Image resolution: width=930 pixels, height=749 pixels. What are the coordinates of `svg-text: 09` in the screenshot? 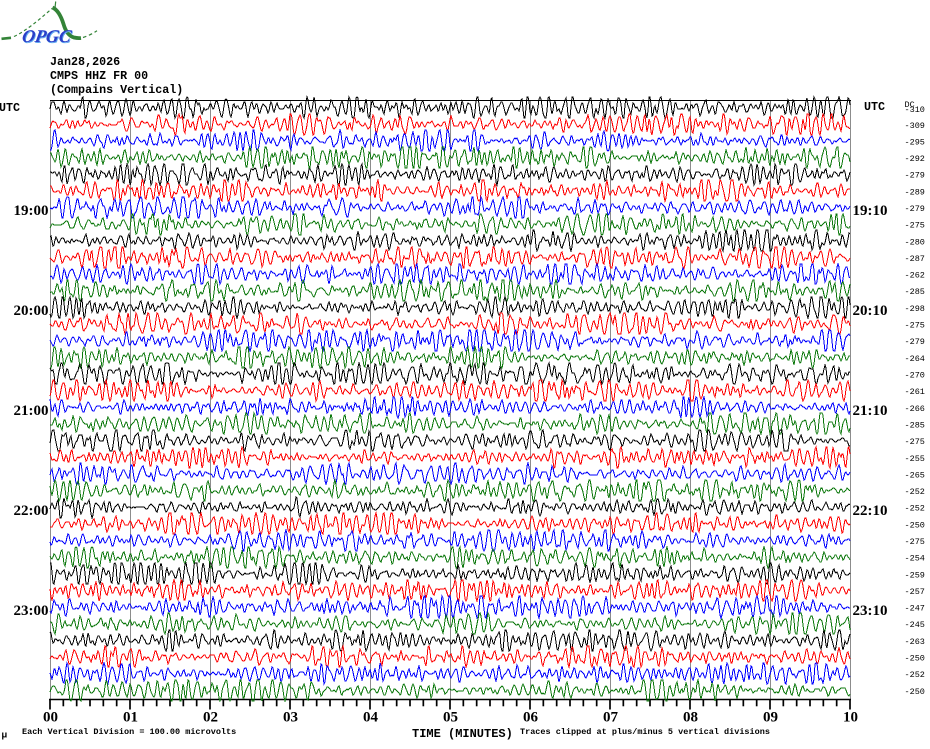 It's located at (770, 718).